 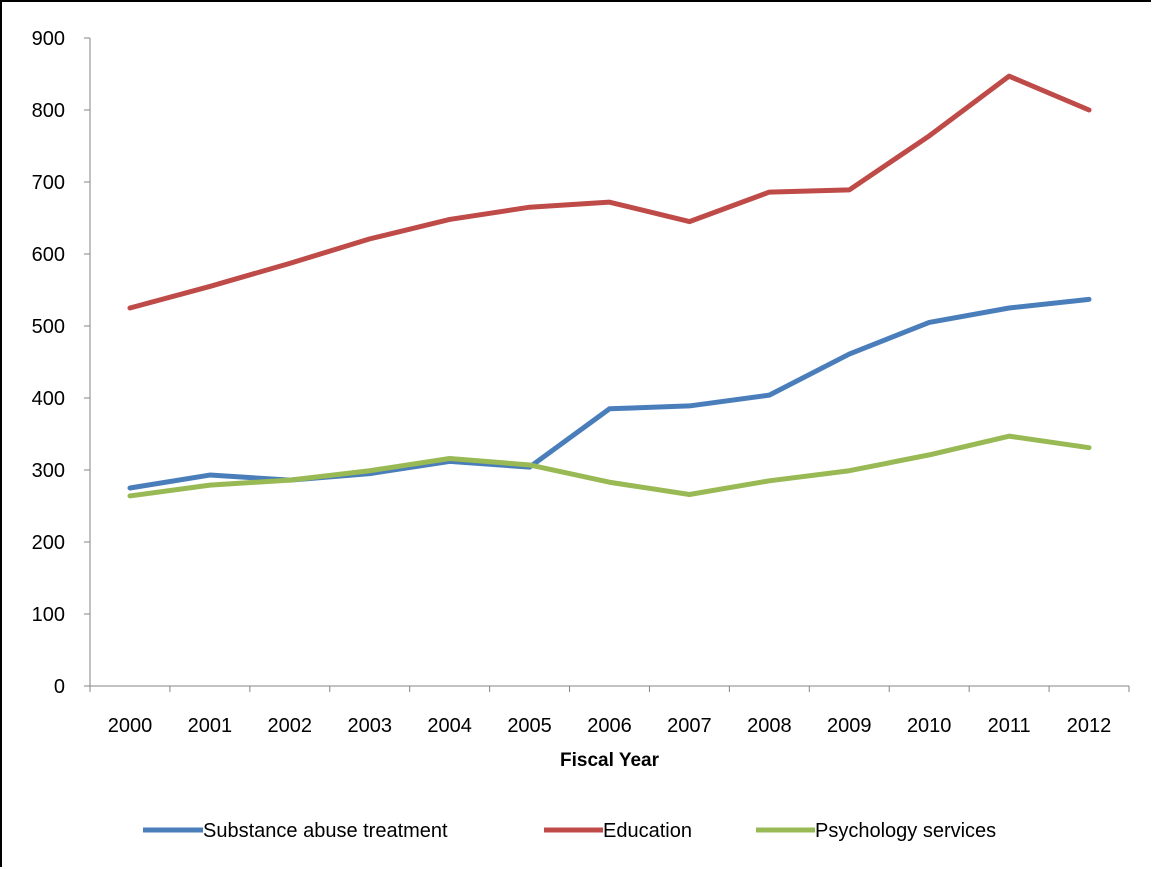 What do you see at coordinates (48, 255) in the screenshot?
I see `y-tick-label: 600` at bounding box center [48, 255].